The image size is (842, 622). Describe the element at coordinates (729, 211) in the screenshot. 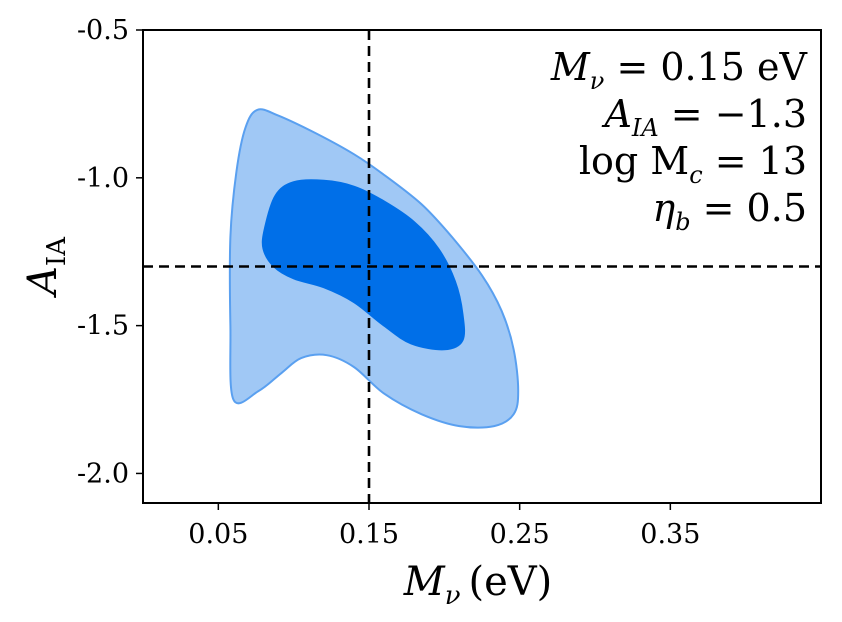

I see `annotation-line: ηb = 0.5` at that location.